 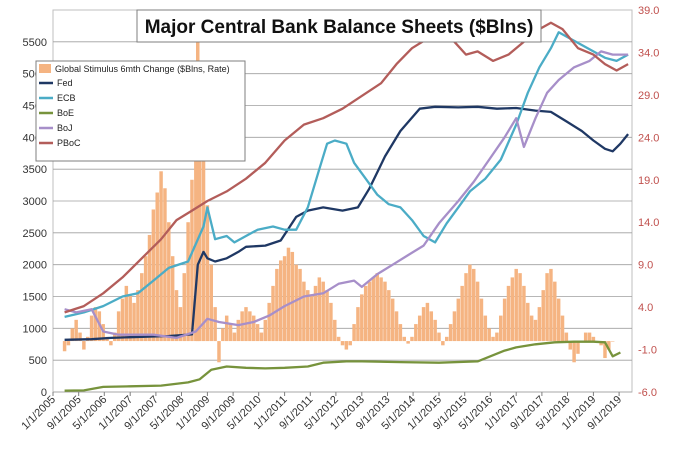 I want to click on y-right-tick-label: -6.0, so click(x=647, y=393).